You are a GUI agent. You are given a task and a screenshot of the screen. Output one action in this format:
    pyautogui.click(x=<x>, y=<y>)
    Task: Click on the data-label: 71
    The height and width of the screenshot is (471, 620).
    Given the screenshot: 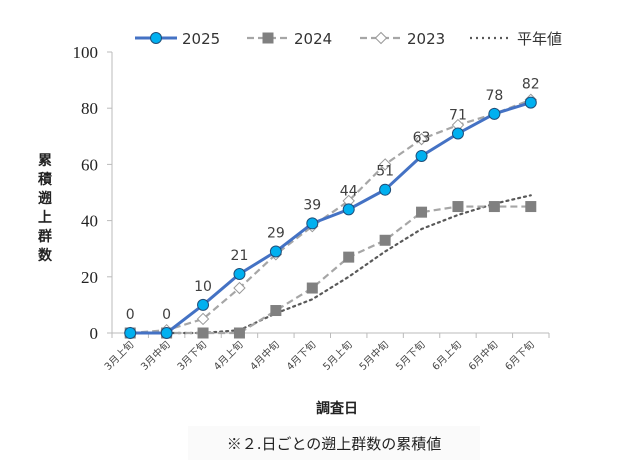 What is the action you would take?
    pyautogui.click(x=458, y=115)
    